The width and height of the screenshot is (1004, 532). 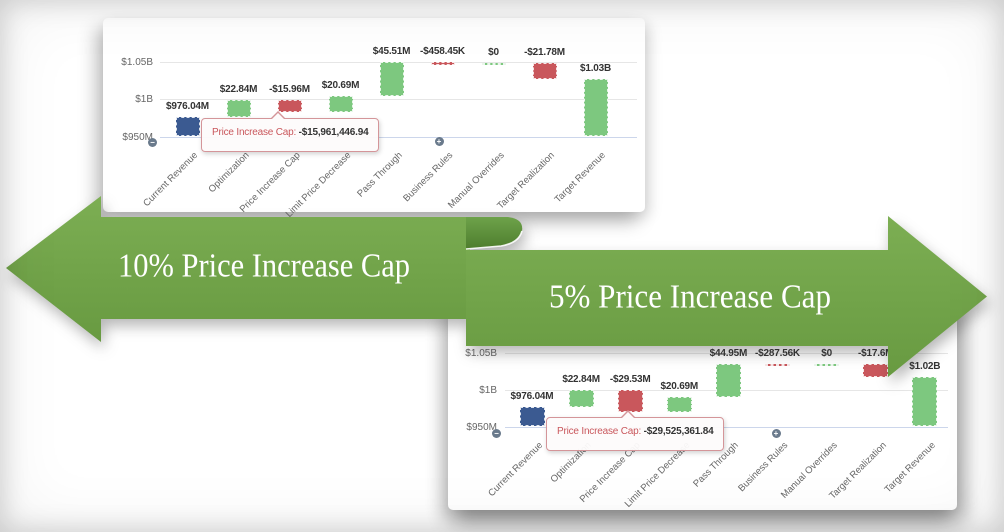 I want to click on value-label-manual-overrides: $0, so click(x=493, y=52).